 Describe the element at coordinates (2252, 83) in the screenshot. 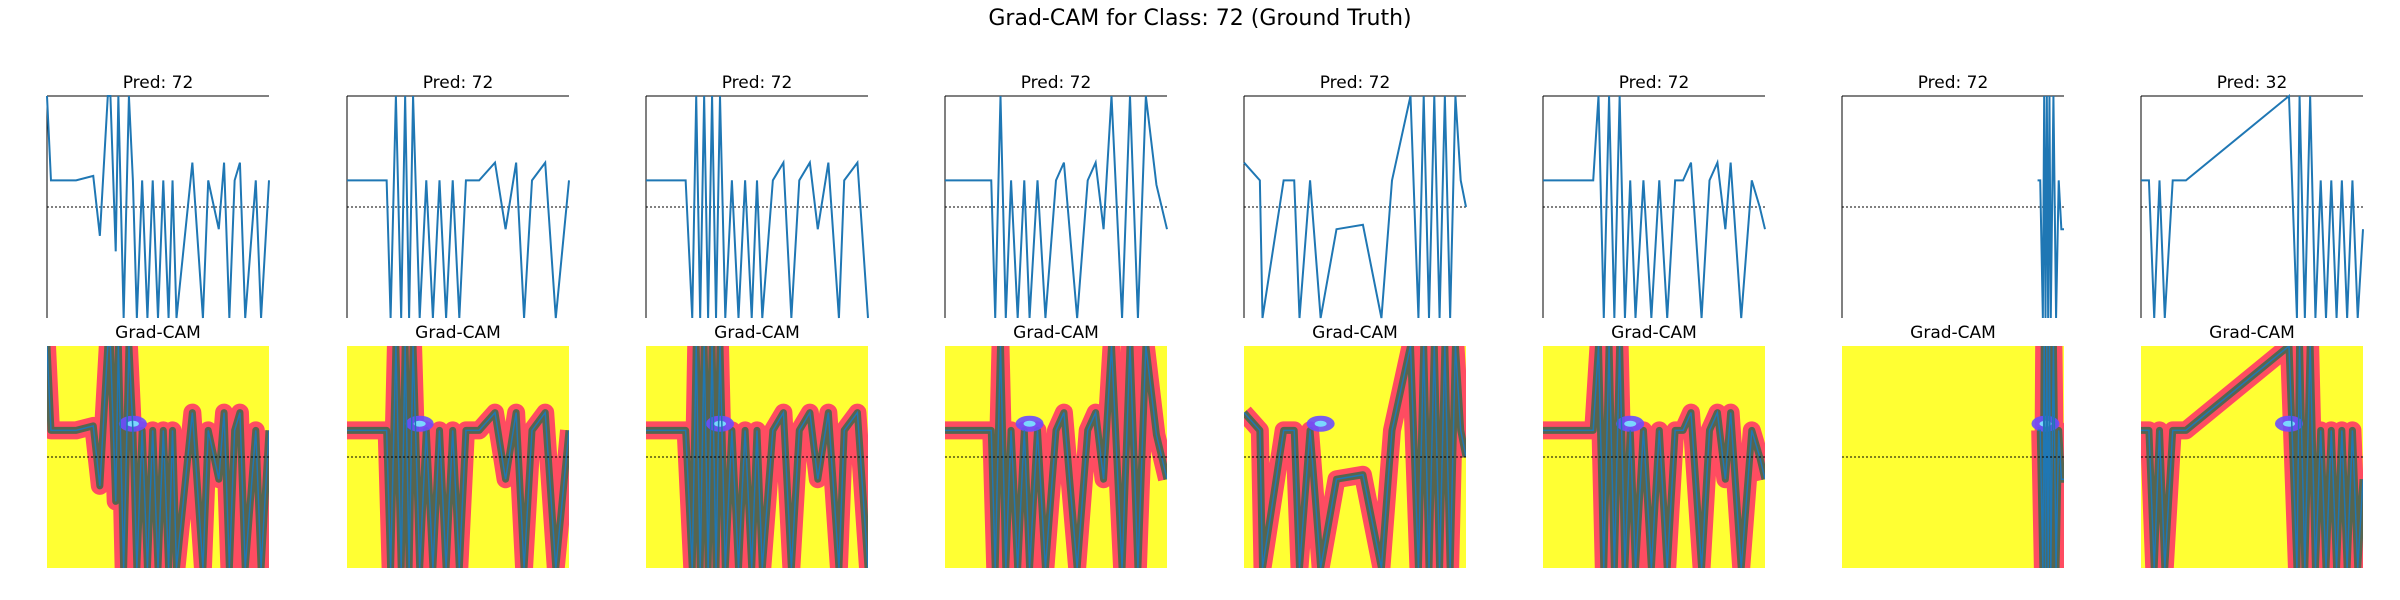

I see `panel-title: Pred: 32` at that location.